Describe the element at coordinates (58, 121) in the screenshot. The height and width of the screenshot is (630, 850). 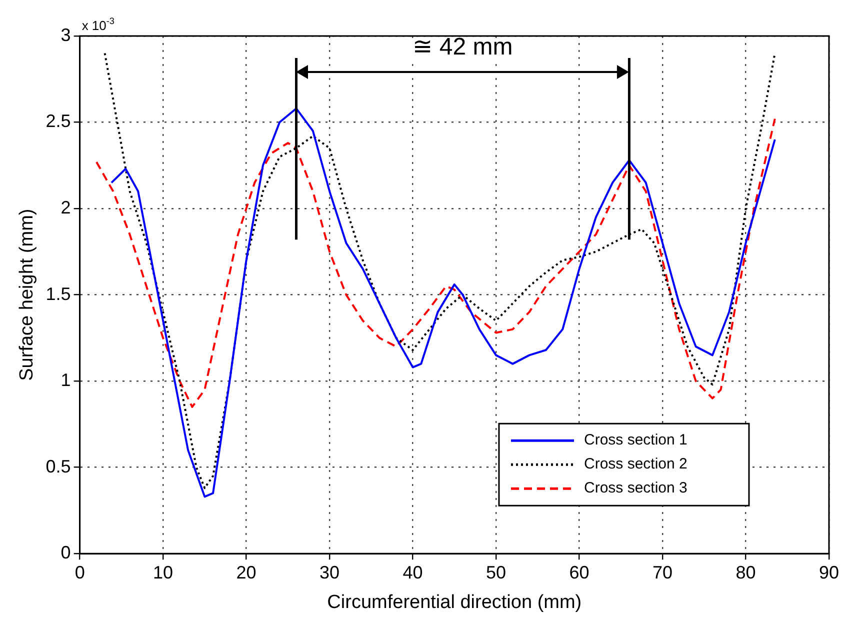
I see `y-tick-label: 2.5` at that location.